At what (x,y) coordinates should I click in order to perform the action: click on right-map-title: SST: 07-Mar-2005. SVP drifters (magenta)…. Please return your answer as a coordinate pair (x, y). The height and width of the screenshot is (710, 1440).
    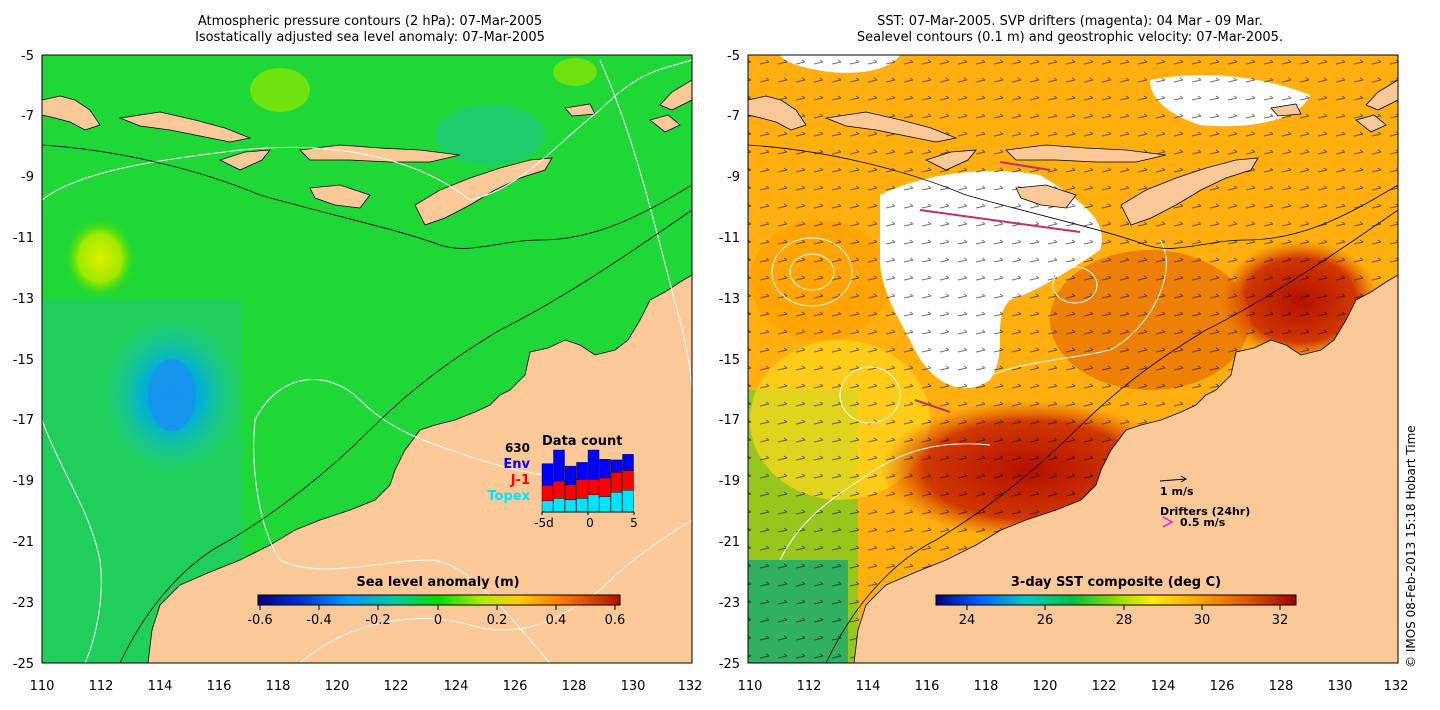
    Looking at the image, I should click on (1070, 30).